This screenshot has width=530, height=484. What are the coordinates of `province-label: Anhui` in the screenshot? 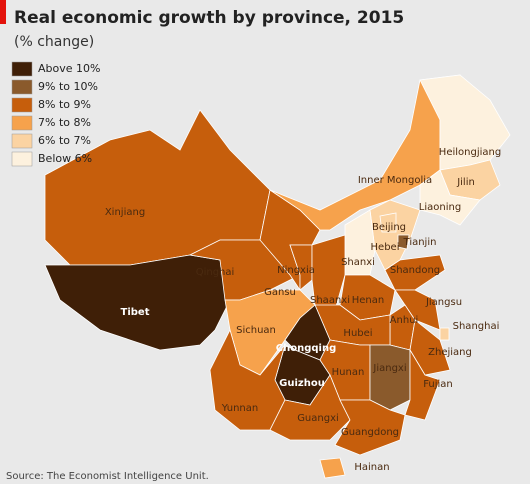 It's located at (404, 320).